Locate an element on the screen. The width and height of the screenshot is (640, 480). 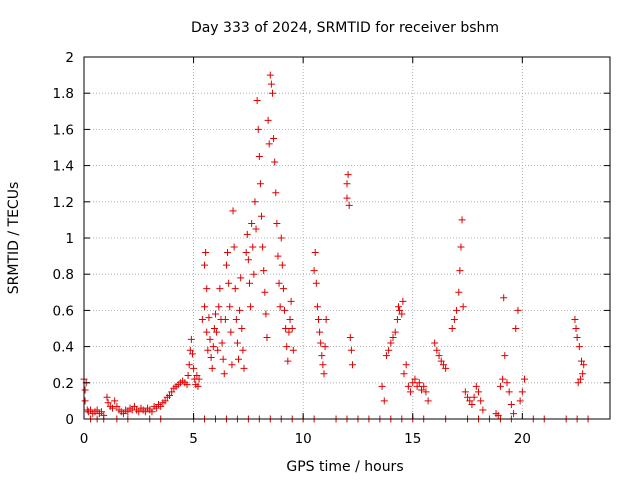
y-tick-label: 1.8 is located at coordinates (63, 94).